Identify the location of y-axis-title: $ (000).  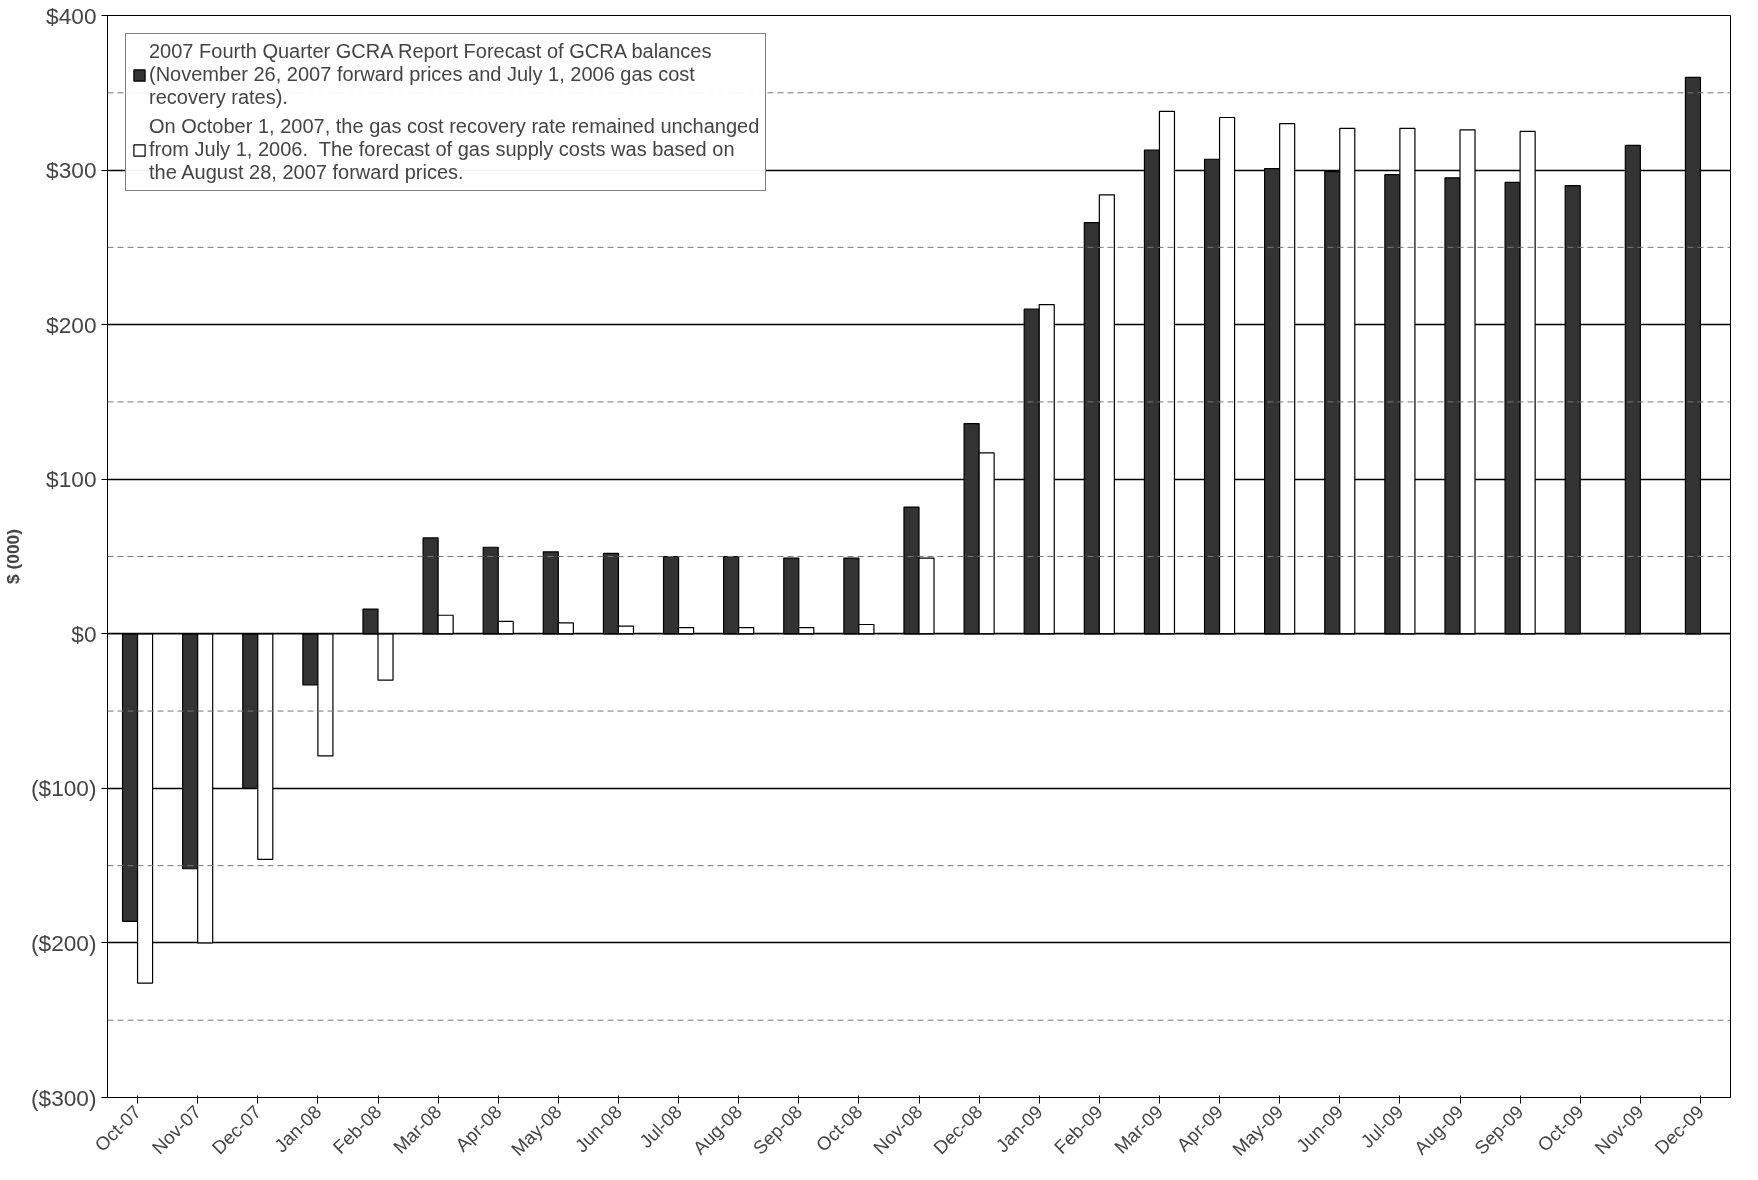
(13, 556).